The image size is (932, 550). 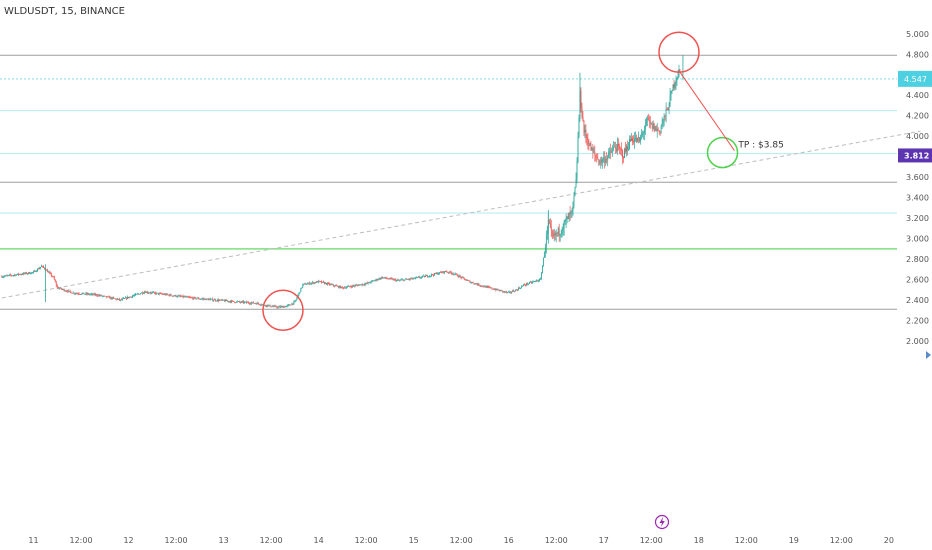 What do you see at coordinates (917, 341) in the screenshot?
I see `y-tick-label: 2.000` at bounding box center [917, 341].